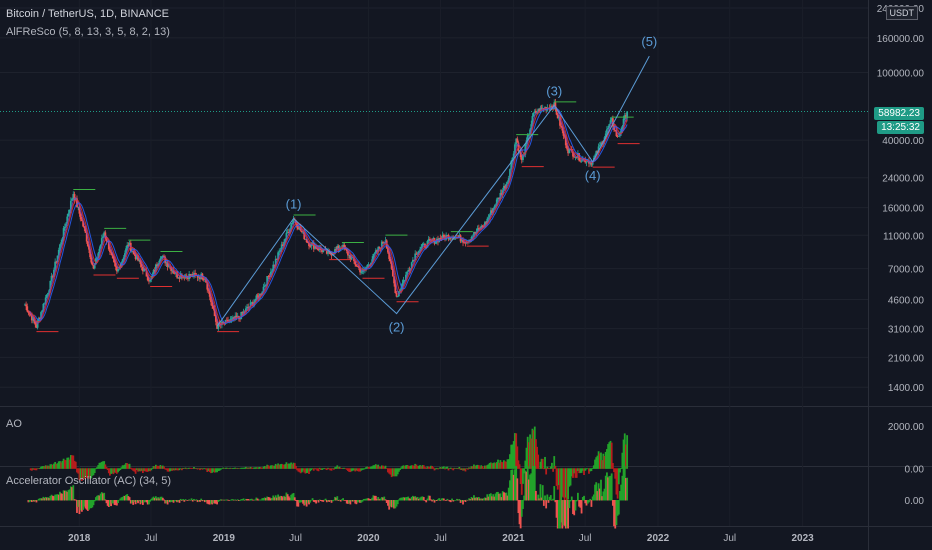 Image resolution: width=932 pixels, height=550 pixels. I want to click on currency-unit-badge: USDT, so click(901, 13).